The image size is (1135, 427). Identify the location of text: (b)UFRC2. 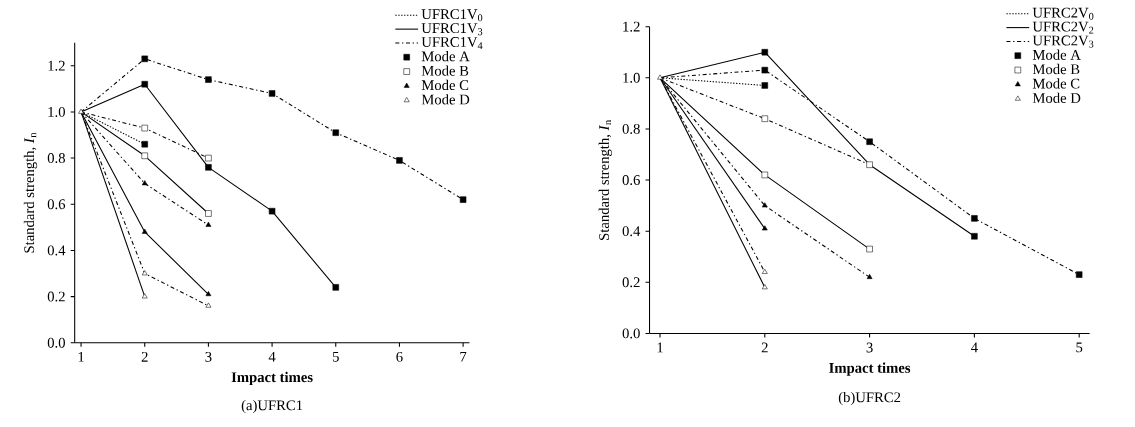
(869, 399).